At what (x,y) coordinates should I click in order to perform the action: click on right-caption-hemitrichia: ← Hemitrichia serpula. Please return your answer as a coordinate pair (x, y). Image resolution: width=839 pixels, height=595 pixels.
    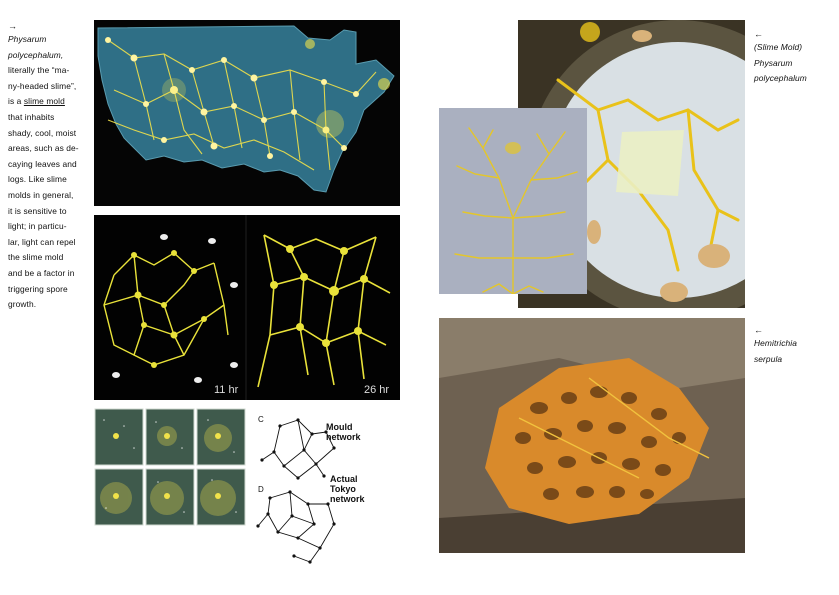
    Looking at the image, I should click on (795, 345).